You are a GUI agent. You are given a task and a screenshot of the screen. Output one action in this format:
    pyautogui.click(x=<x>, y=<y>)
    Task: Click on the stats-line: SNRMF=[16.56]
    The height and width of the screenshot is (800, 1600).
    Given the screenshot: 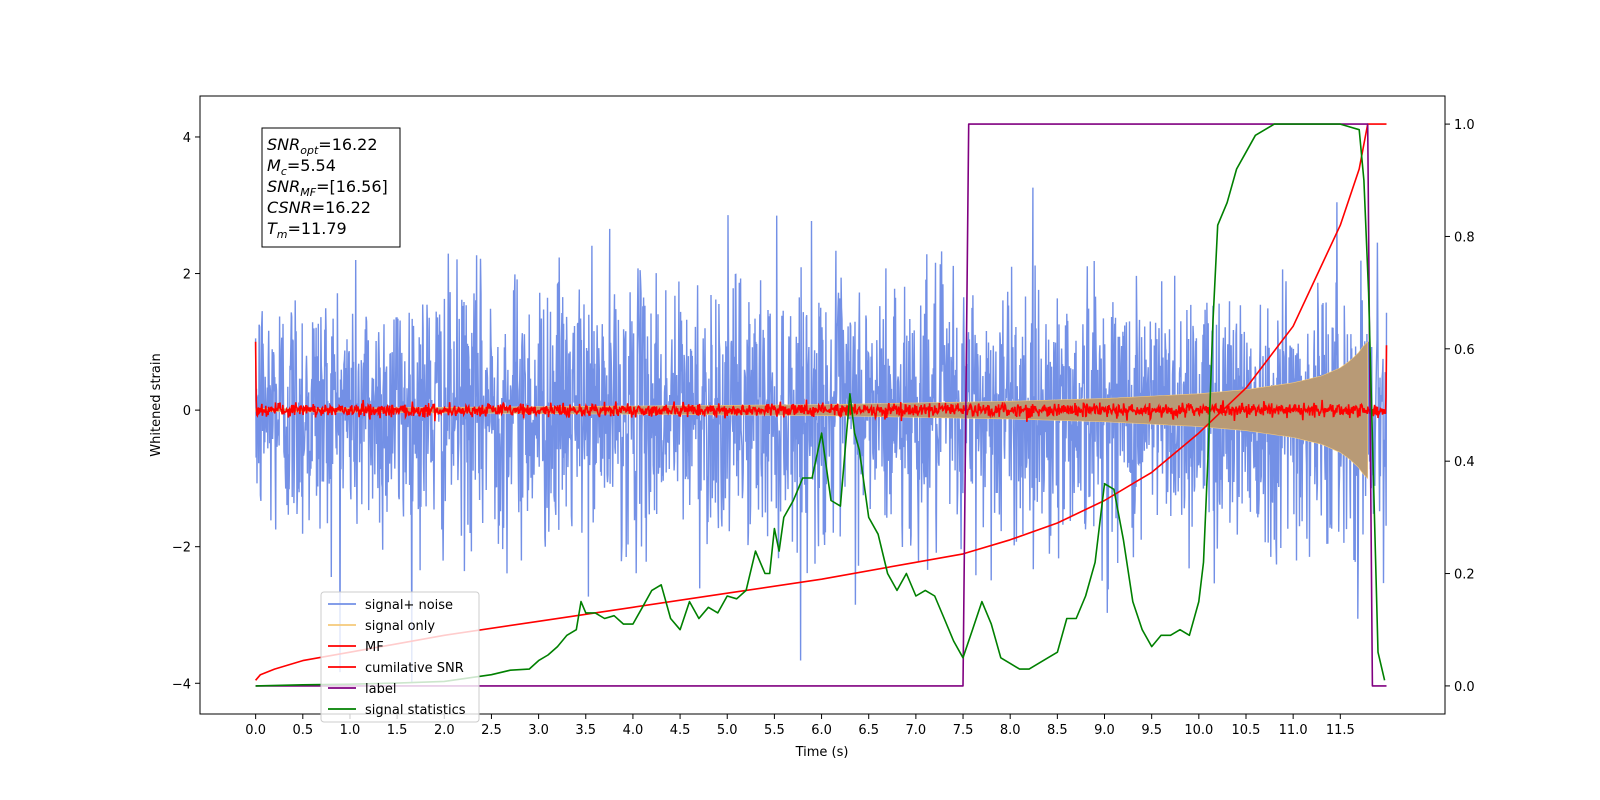 What is the action you would take?
    pyautogui.click(x=327, y=188)
    